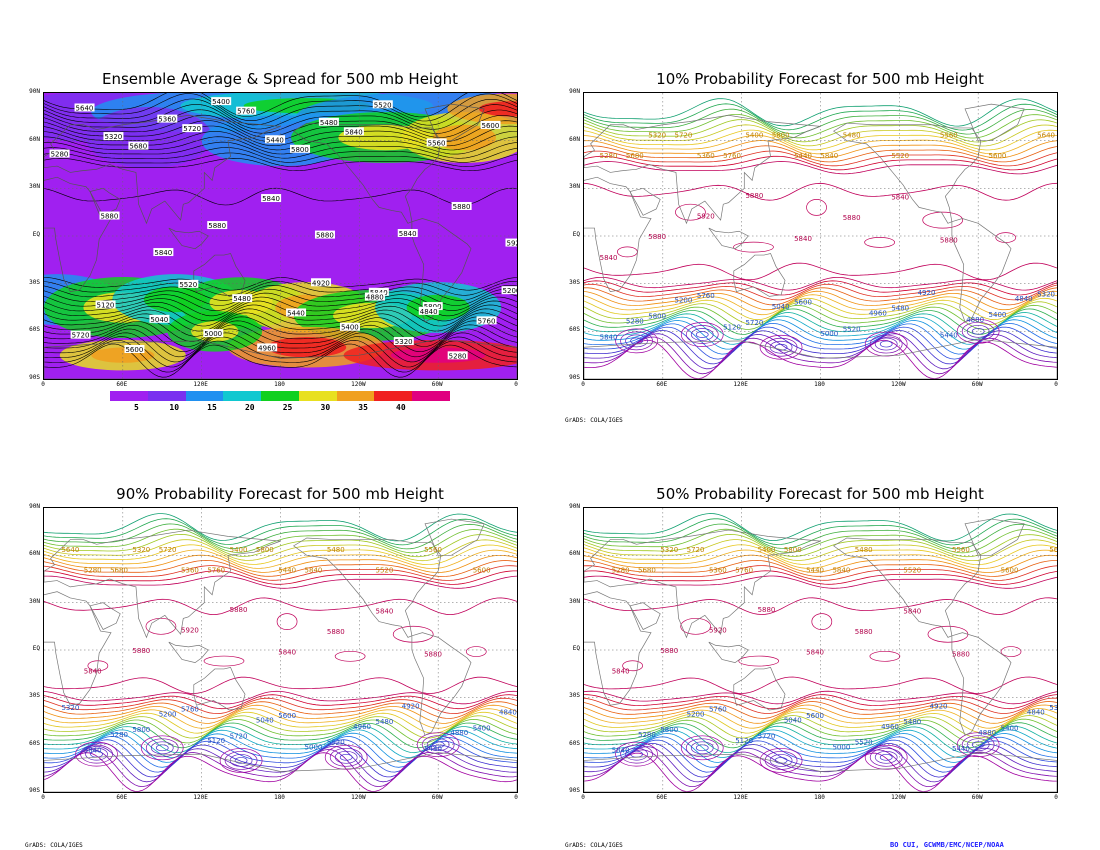 The height and width of the screenshot is (850, 1100). Describe the element at coordinates (647, 571) in the screenshot. I see `contour-label: 5680` at that location.